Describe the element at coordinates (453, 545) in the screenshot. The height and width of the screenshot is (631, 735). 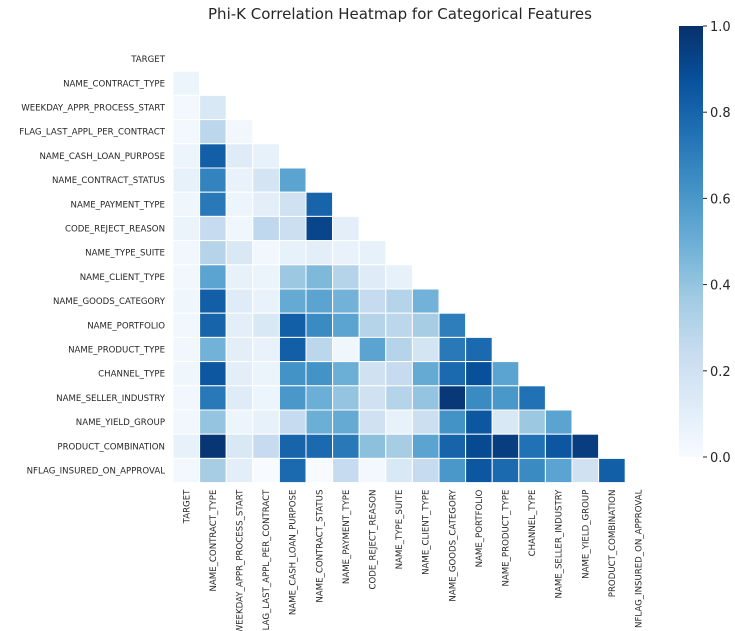
I see `column-label: NAME_GOODS_CATEGORY` at that location.